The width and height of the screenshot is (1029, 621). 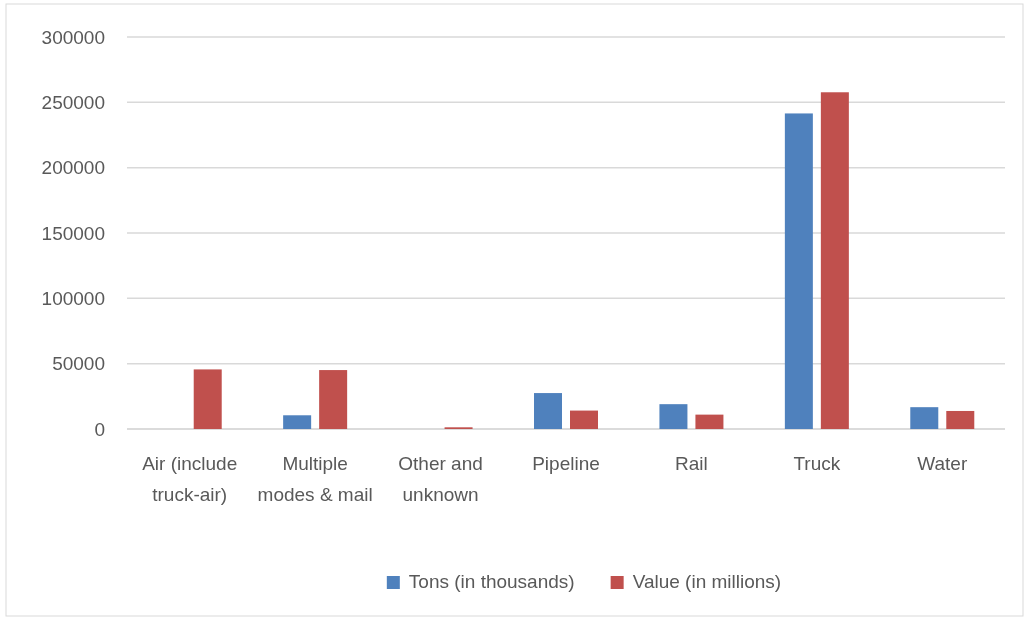 What do you see at coordinates (942, 463) in the screenshot?
I see `x-tick-label: Water` at bounding box center [942, 463].